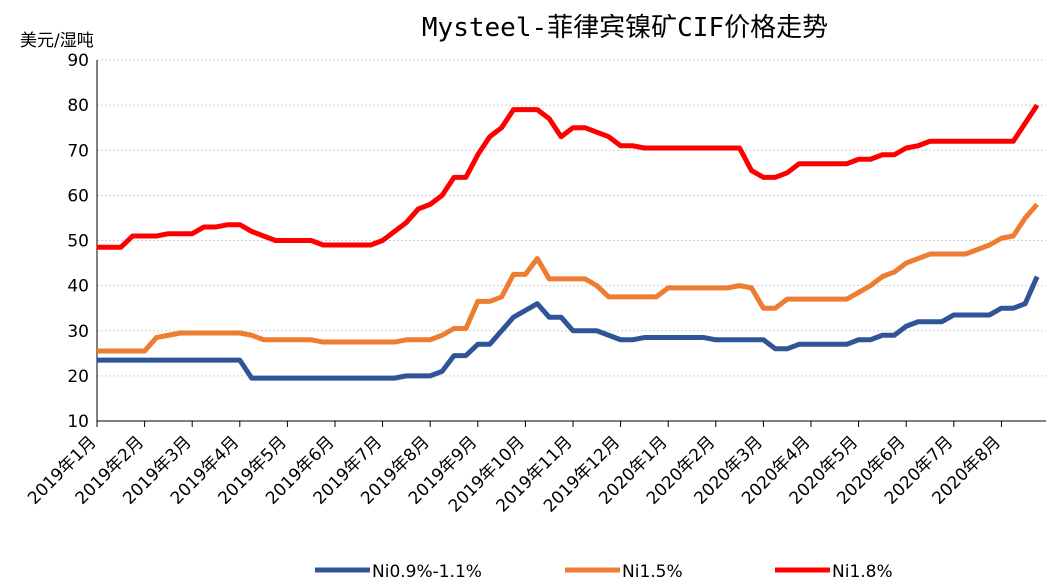 This screenshot has width=1046, height=581. I want to click on y-tick-label: 10, so click(78, 422).